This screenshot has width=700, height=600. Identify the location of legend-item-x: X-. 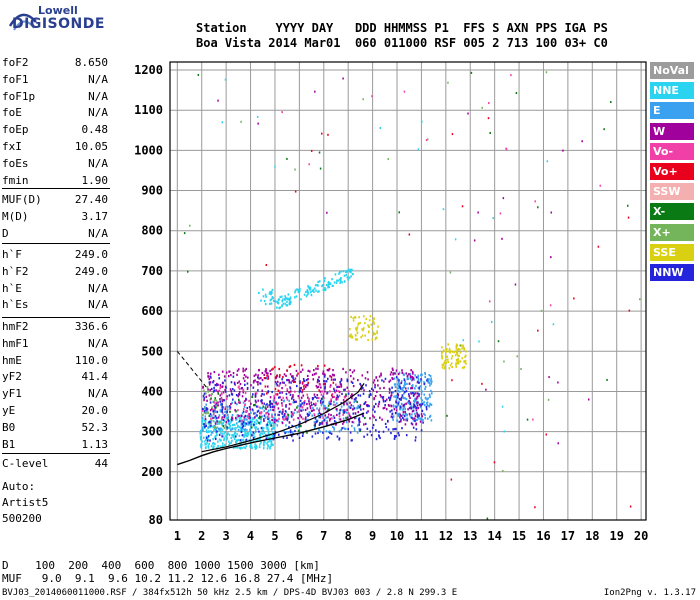
(672, 212).